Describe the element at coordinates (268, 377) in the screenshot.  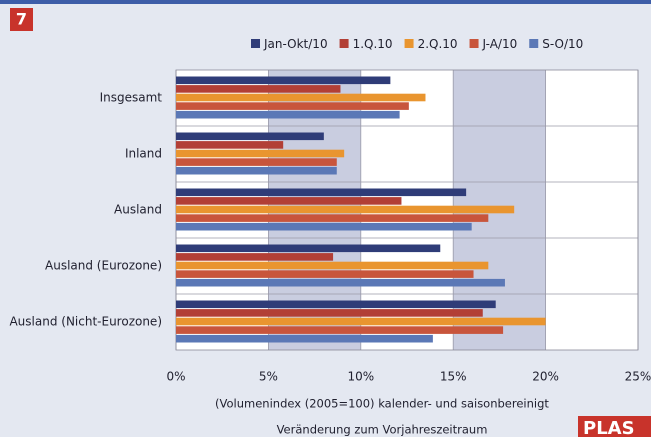
I see `x-tick-label: 5%` at that location.